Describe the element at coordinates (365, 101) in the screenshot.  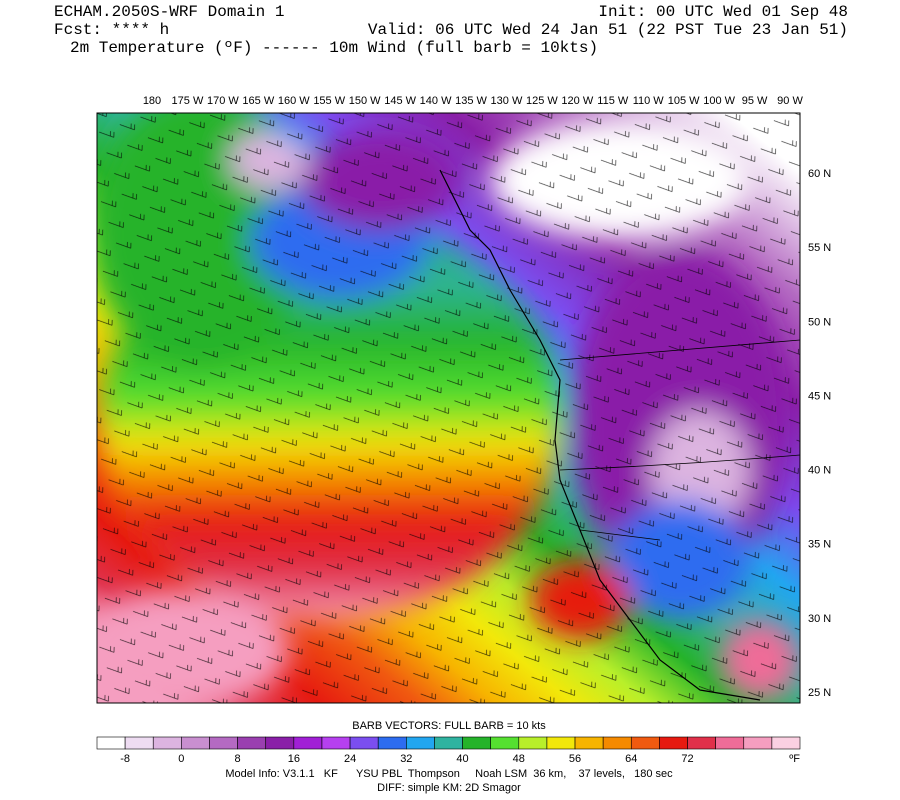
I see `lon-label: 150 W` at that location.